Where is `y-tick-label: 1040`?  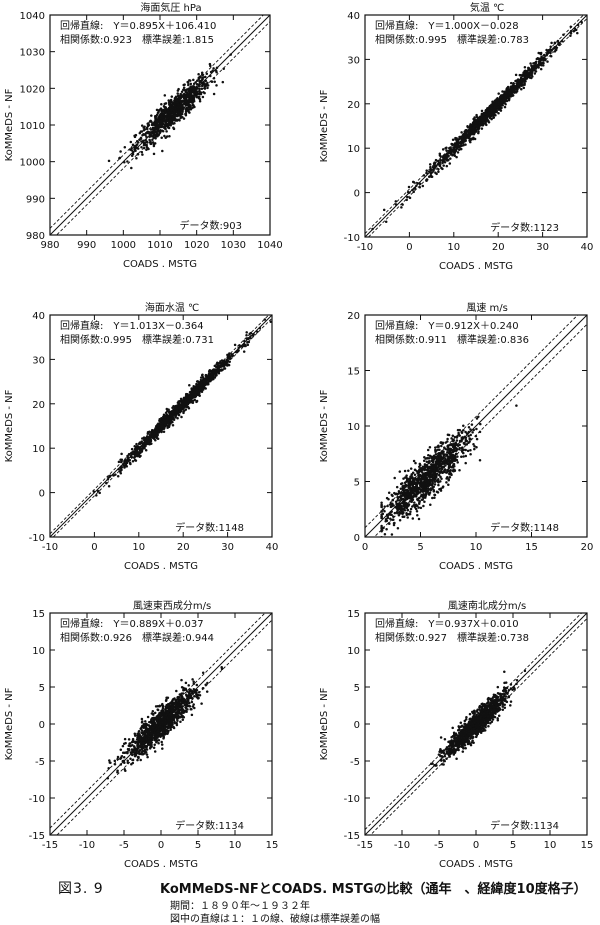
y-tick-label: 1040 is located at coordinates (32, 16).